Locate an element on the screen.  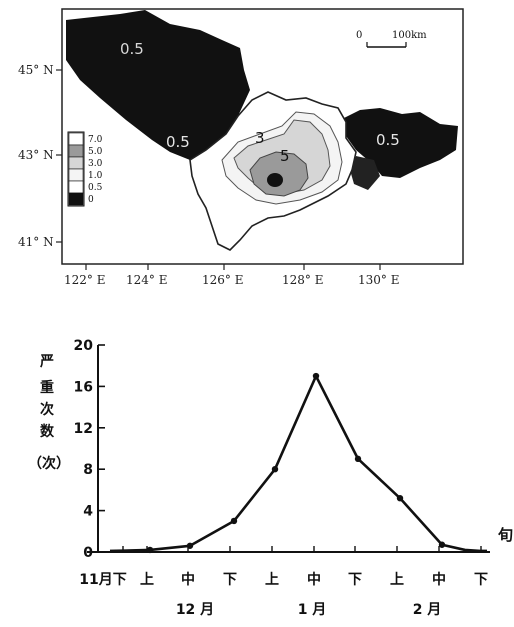
lat-tick-label: 45° N is located at coordinates (36, 70).